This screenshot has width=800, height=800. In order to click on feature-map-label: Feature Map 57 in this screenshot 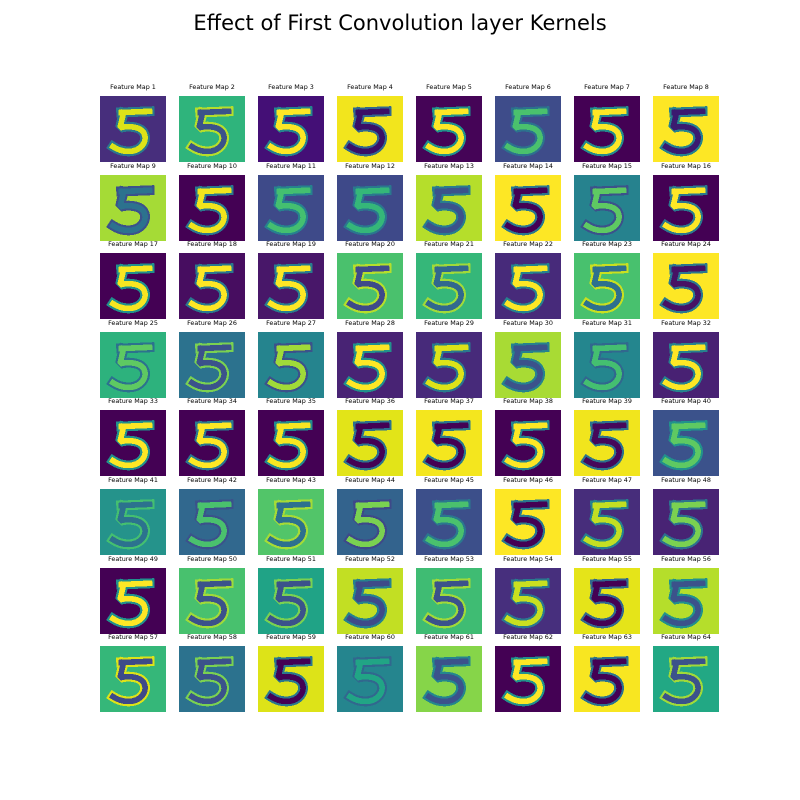, I will do `click(133, 637)`.